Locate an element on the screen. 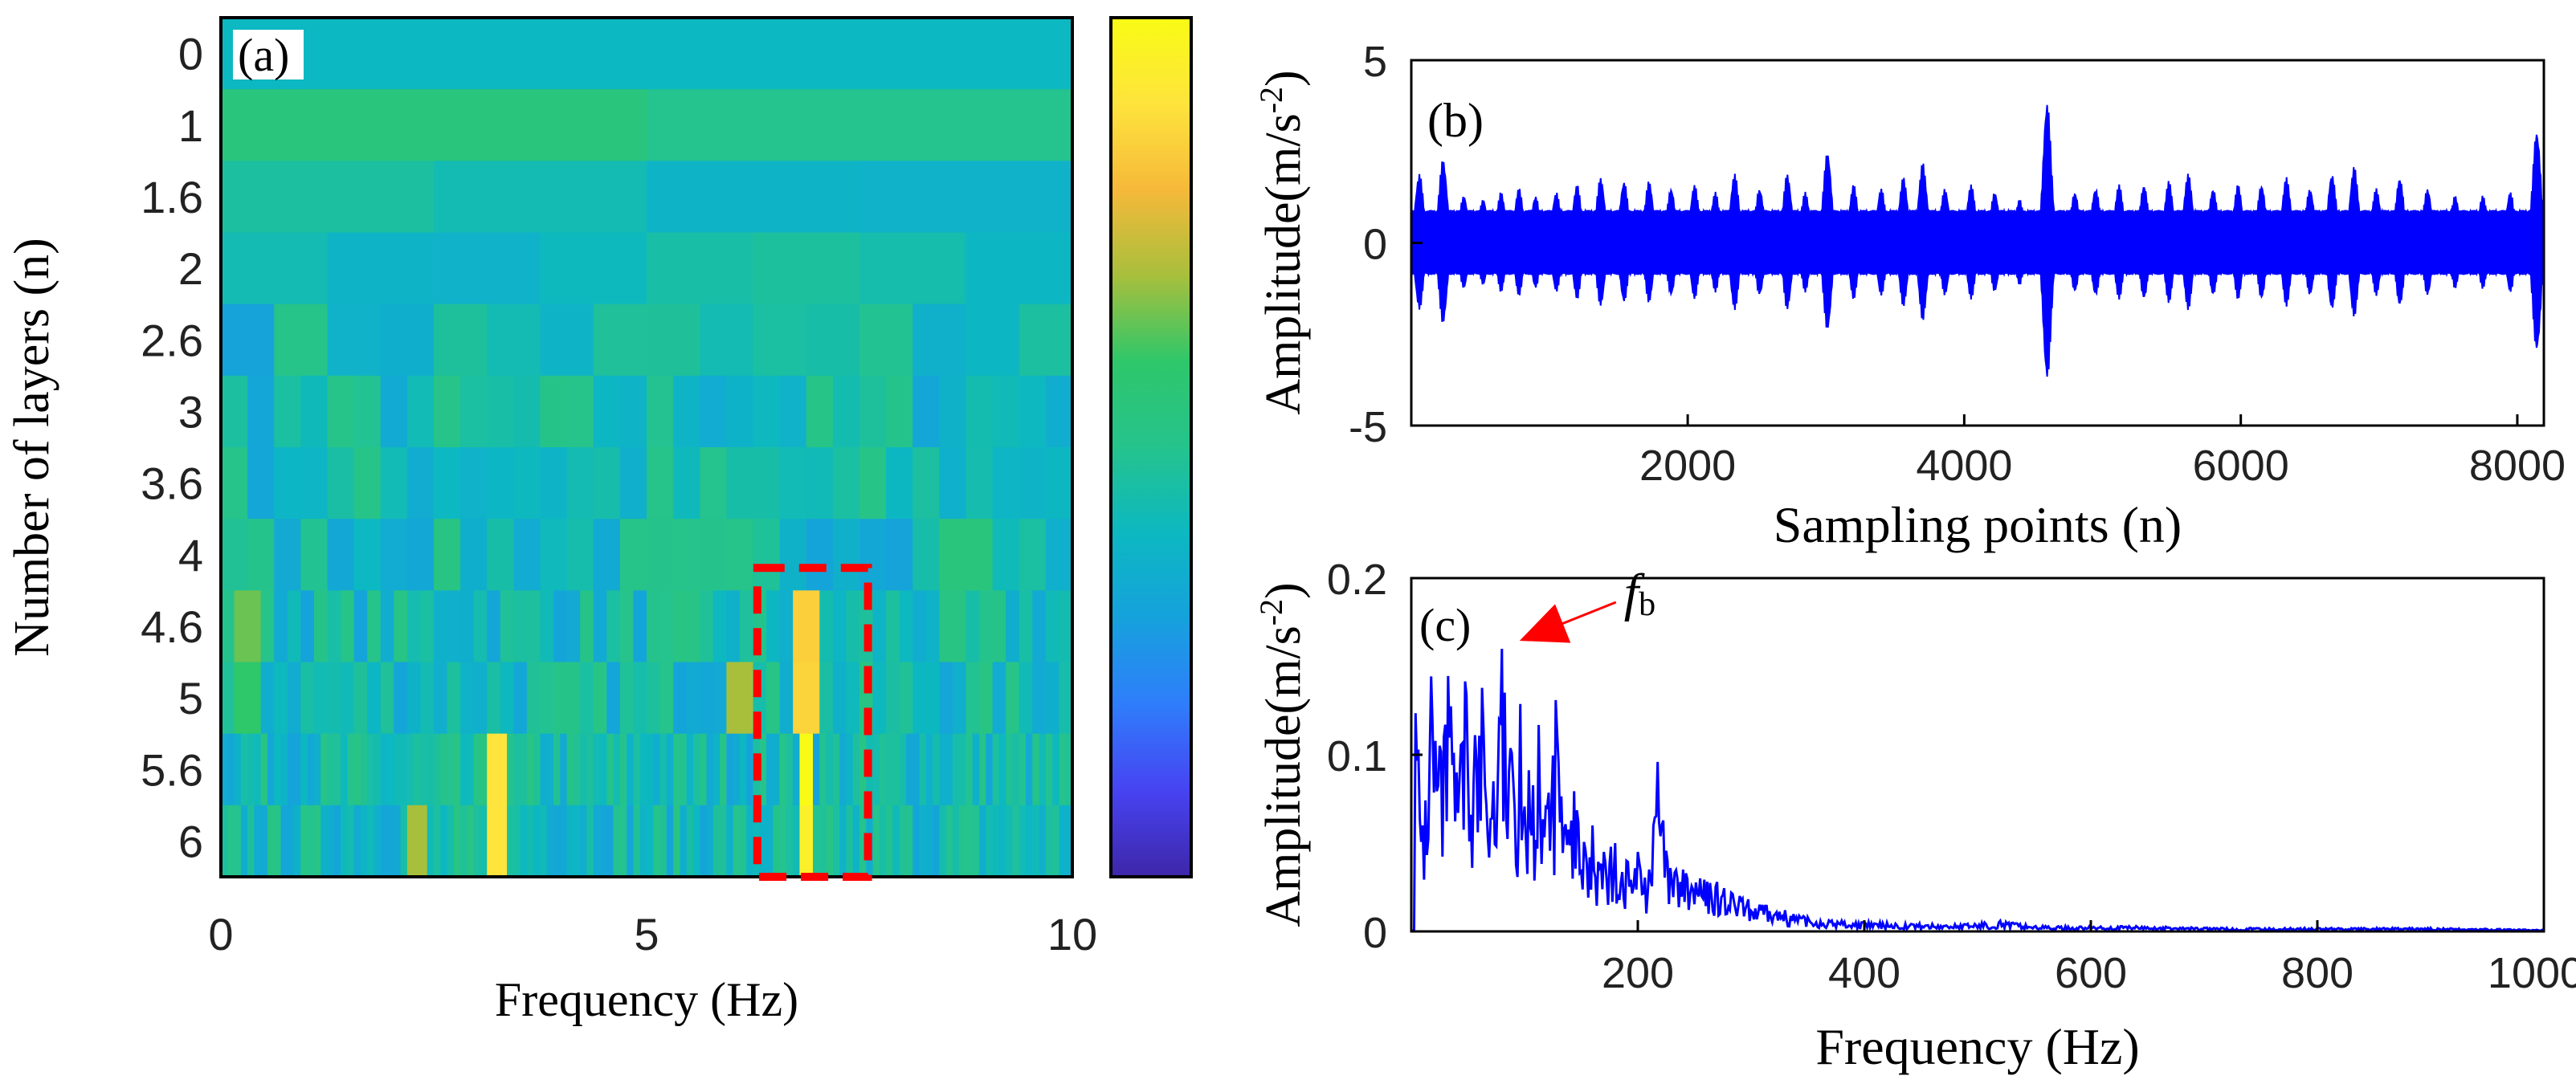 The width and height of the screenshot is (2576, 1092). heatmap-y-tick-label: 1.6 is located at coordinates (172, 197).